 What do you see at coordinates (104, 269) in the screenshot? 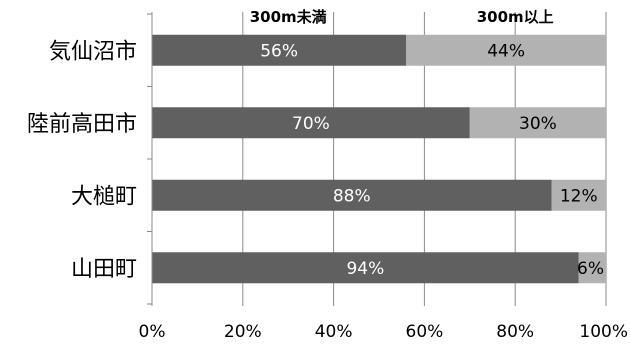
I see `category-label: 山田町` at bounding box center [104, 269].